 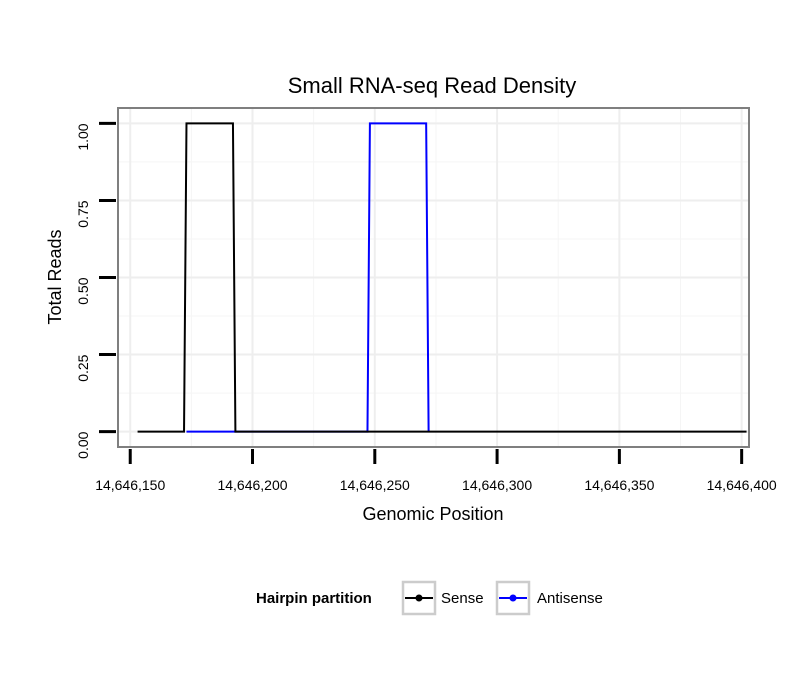 What do you see at coordinates (375, 485) in the screenshot?
I see `x-tick-label: 14,646,250` at bounding box center [375, 485].